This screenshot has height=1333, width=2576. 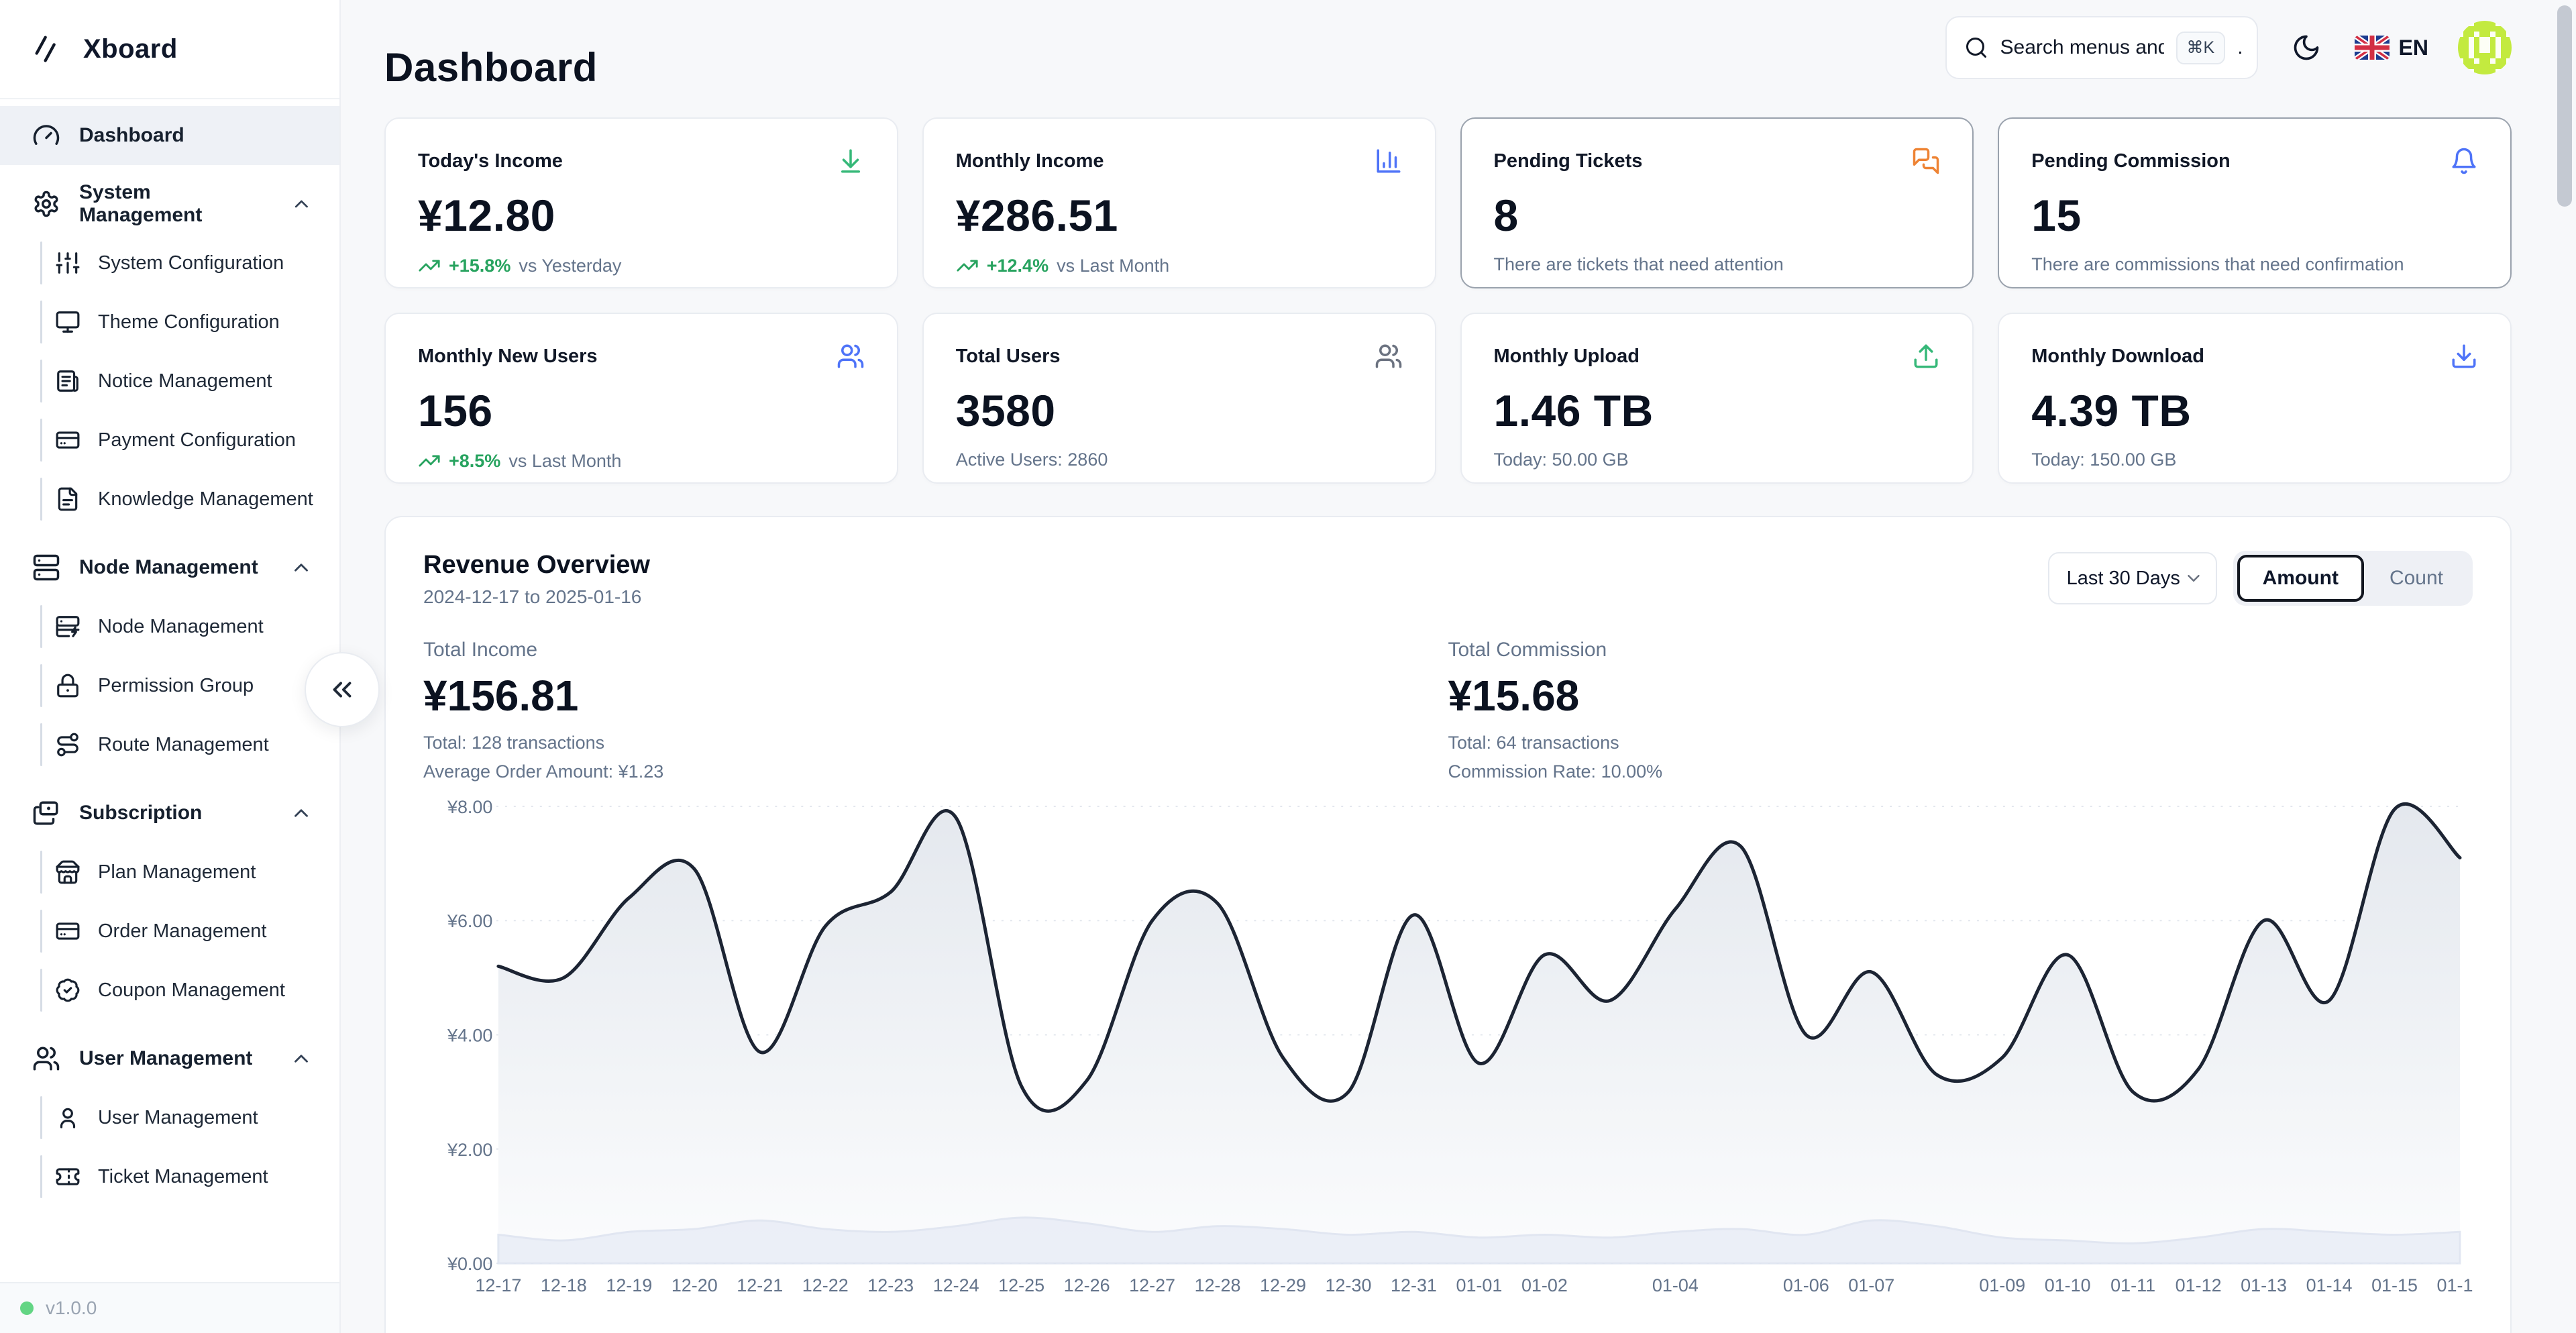 What do you see at coordinates (68, 1176) in the screenshot?
I see `ticket-icon` at bounding box center [68, 1176].